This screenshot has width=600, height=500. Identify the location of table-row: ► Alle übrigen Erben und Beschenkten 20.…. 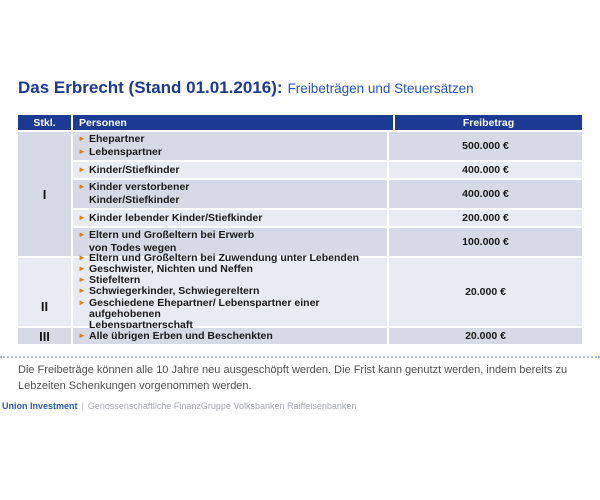
(327, 336).